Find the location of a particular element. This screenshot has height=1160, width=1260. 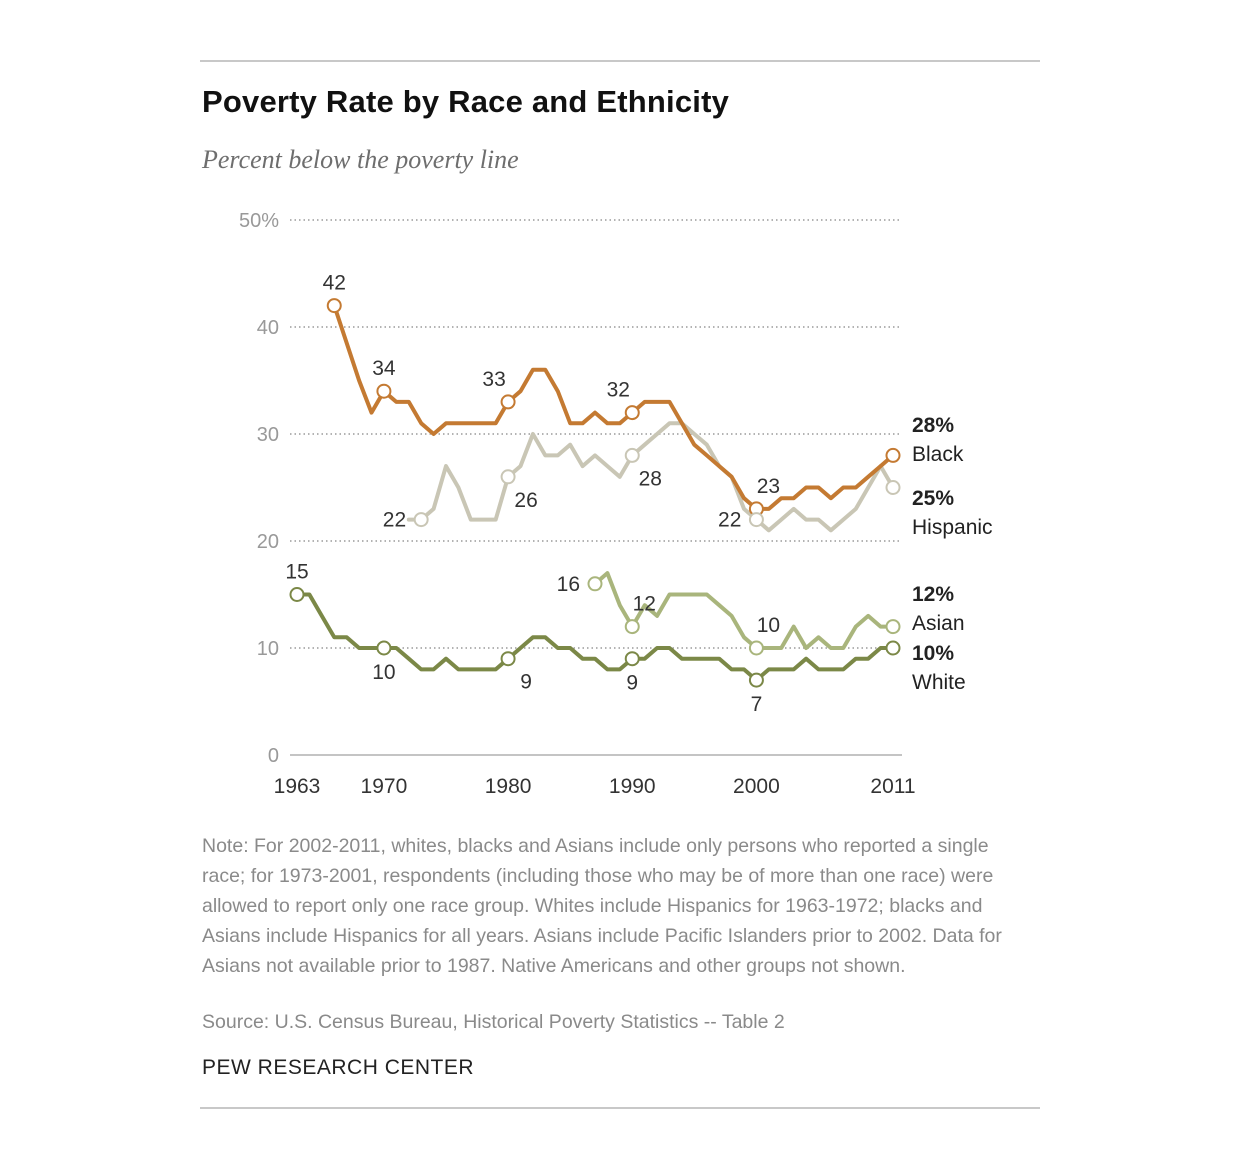

x-tick-label: 2000 is located at coordinates (756, 786).